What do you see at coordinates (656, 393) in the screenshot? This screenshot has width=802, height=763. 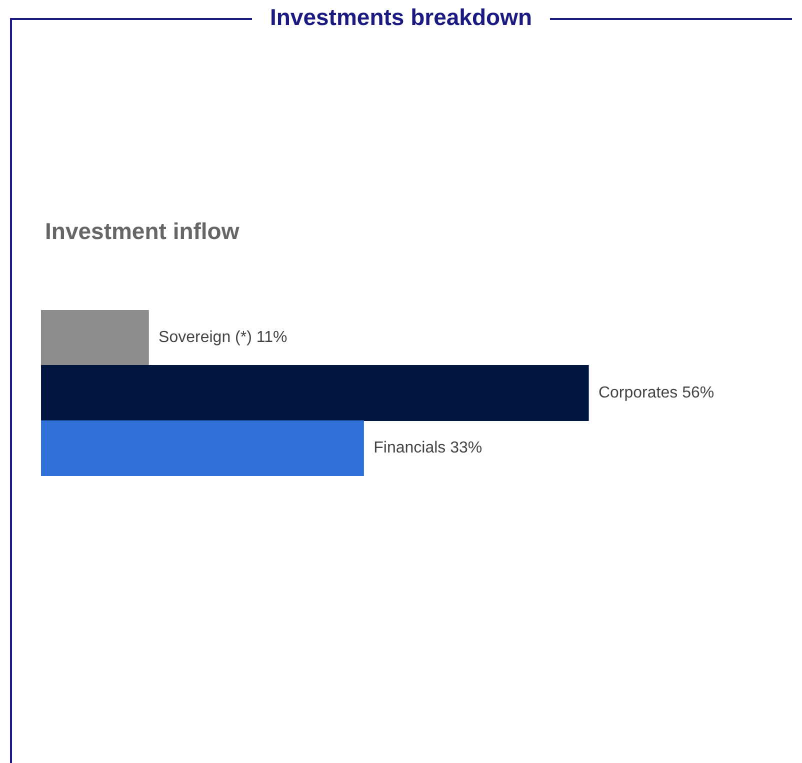 I see `data-label: Corporates 56%` at bounding box center [656, 393].